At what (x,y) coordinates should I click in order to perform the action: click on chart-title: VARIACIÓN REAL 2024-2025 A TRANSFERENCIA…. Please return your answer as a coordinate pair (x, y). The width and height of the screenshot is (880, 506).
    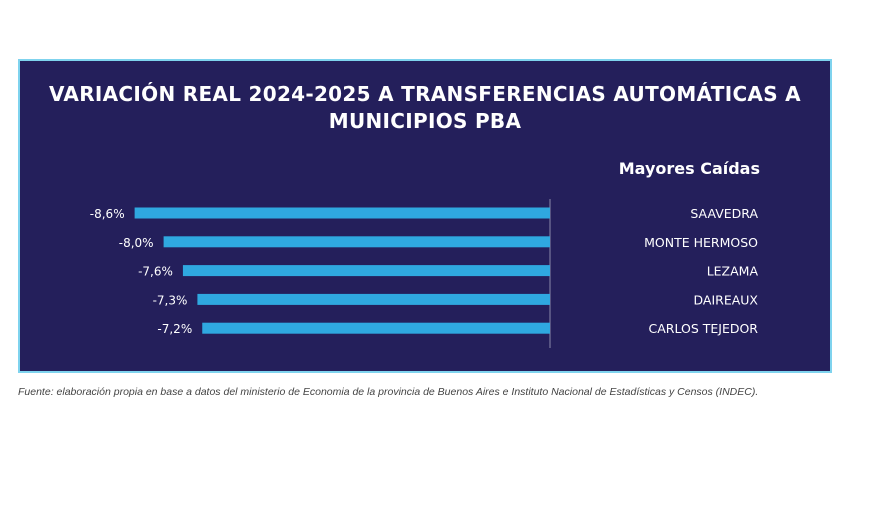
    Looking at the image, I should click on (425, 108).